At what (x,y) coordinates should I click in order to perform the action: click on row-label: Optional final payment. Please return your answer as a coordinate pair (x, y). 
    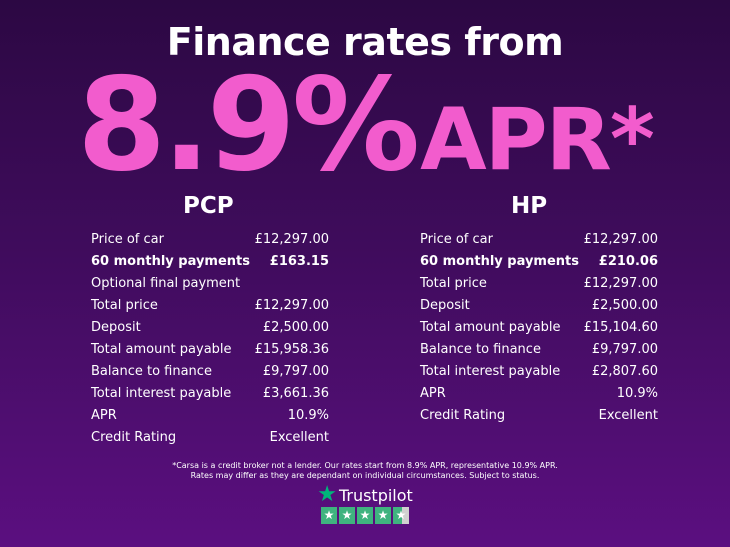
    Looking at the image, I should click on (166, 283).